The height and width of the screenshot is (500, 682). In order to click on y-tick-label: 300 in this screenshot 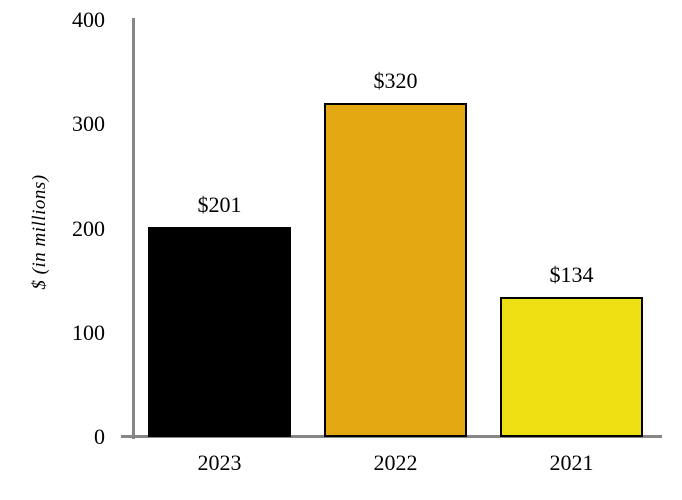, I will do `click(88, 124)`.